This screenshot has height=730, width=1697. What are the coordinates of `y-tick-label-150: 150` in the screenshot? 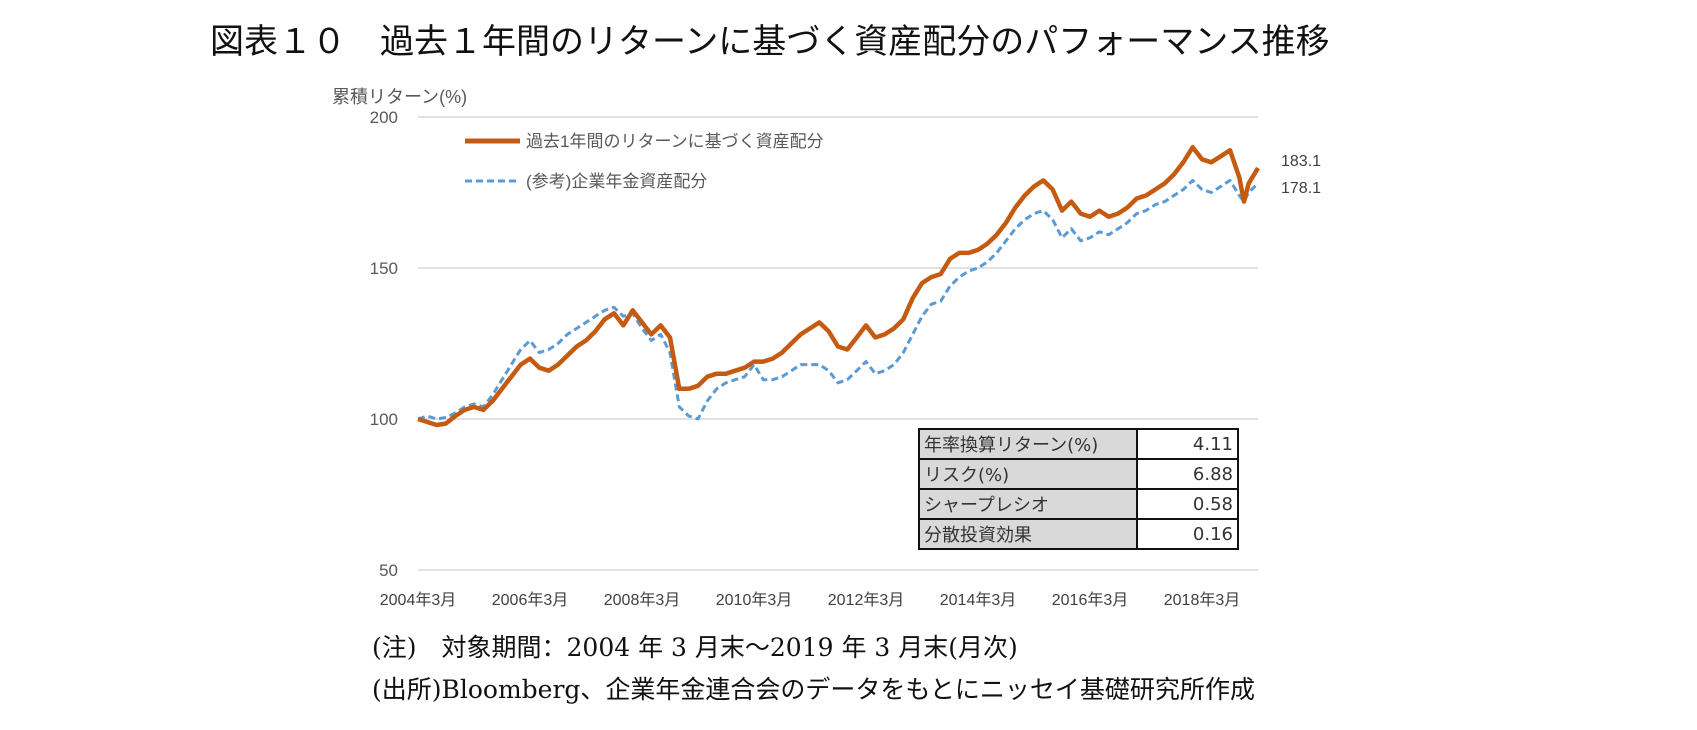 It's located at (384, 268).